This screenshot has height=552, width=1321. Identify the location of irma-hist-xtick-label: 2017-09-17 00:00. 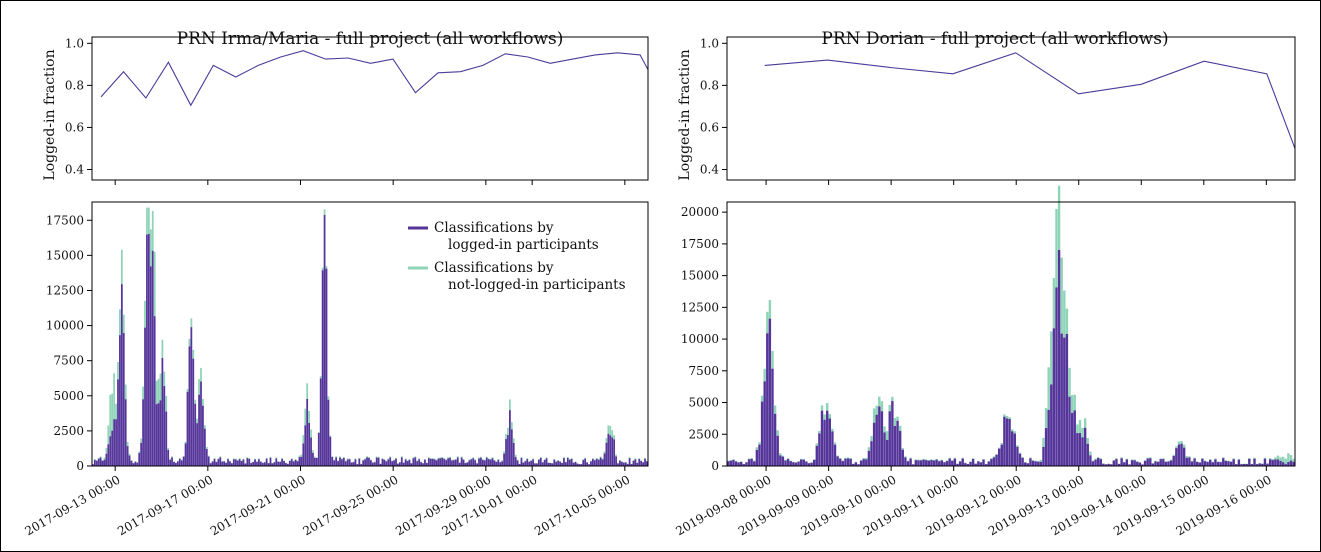
(165, 505).